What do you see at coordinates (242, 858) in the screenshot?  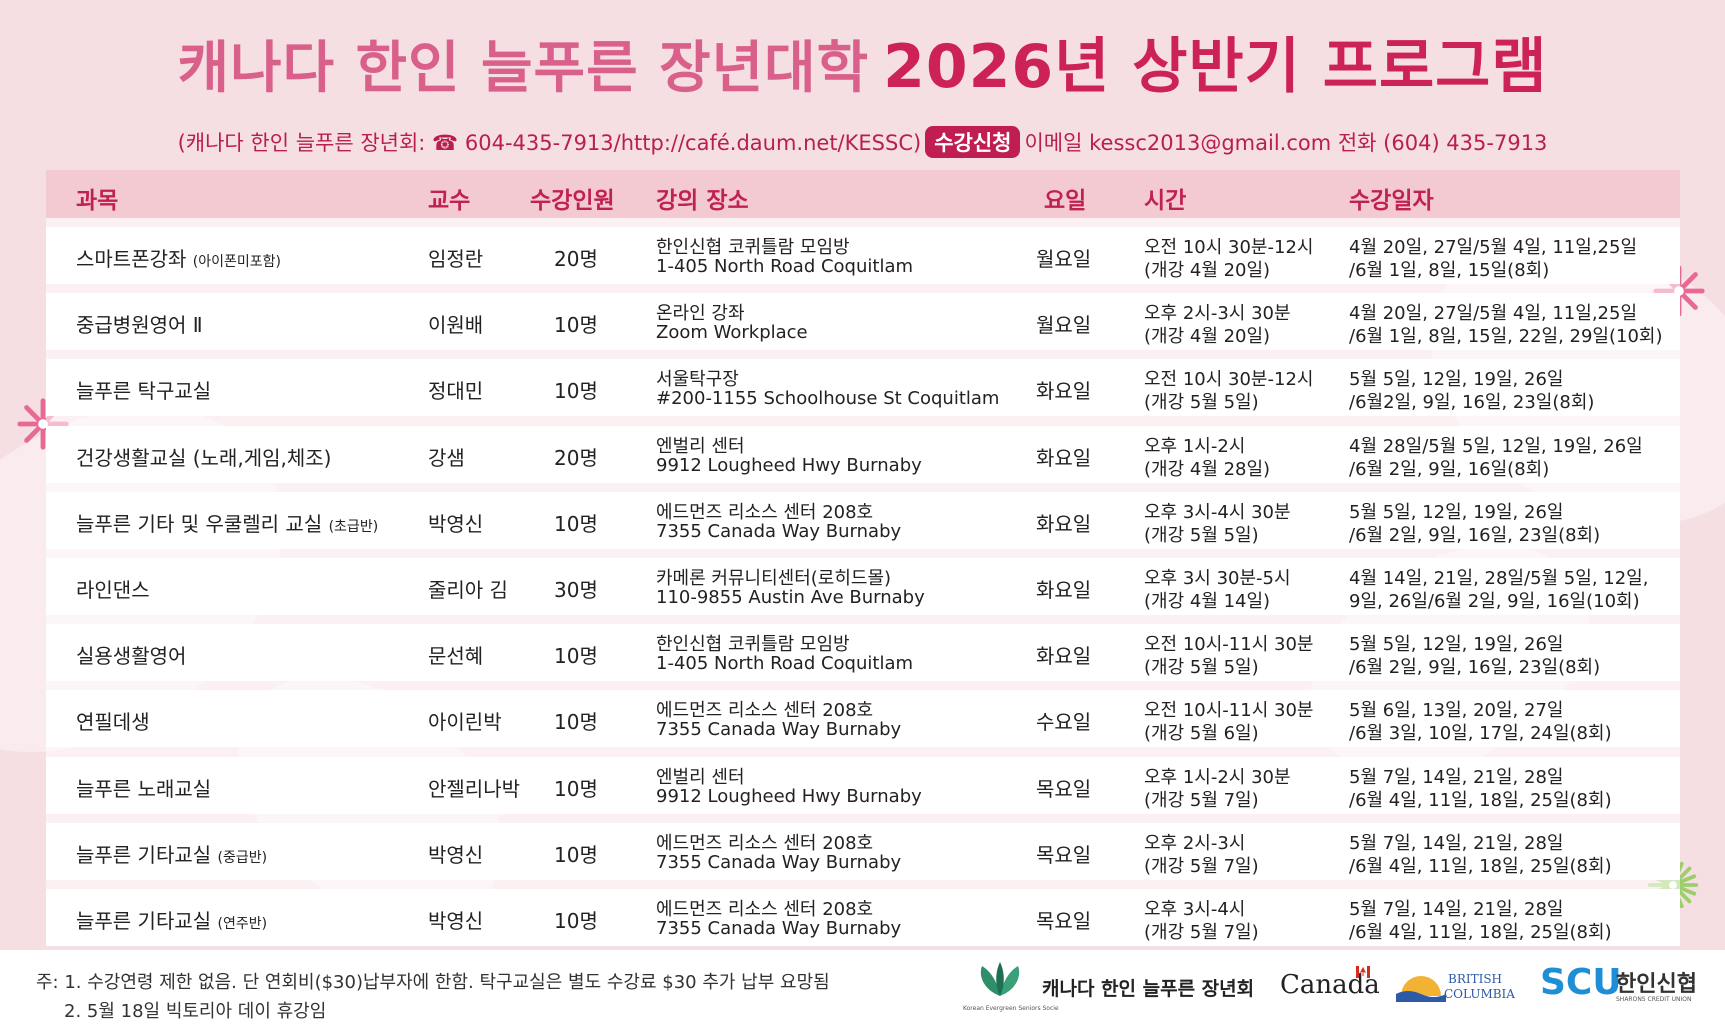 I see `subject-note: (중급반)` at bounding box center [242, 858].